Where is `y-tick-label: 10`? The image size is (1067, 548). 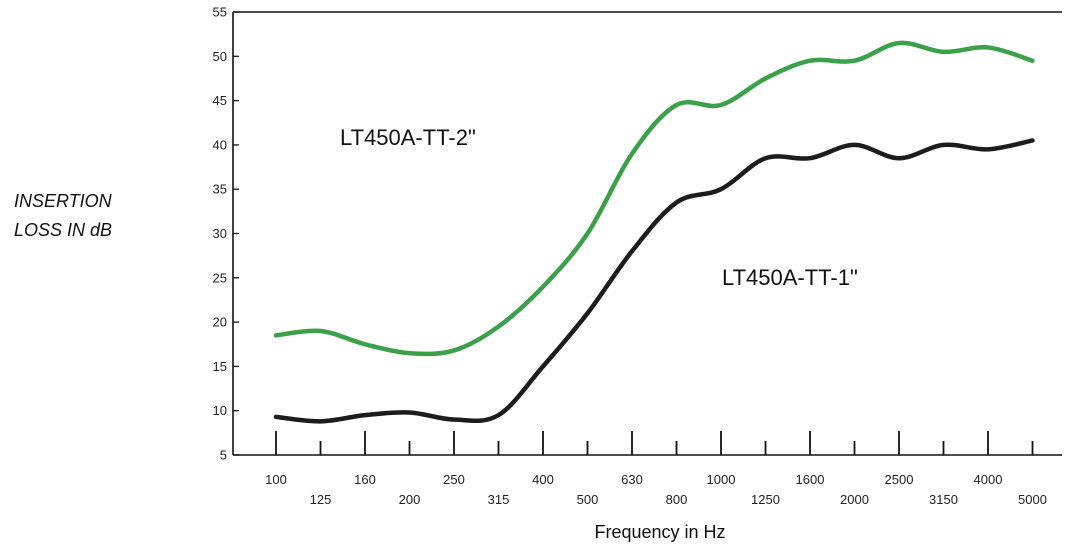 y-tick-label: 10 is located at coordinates (220, 410).